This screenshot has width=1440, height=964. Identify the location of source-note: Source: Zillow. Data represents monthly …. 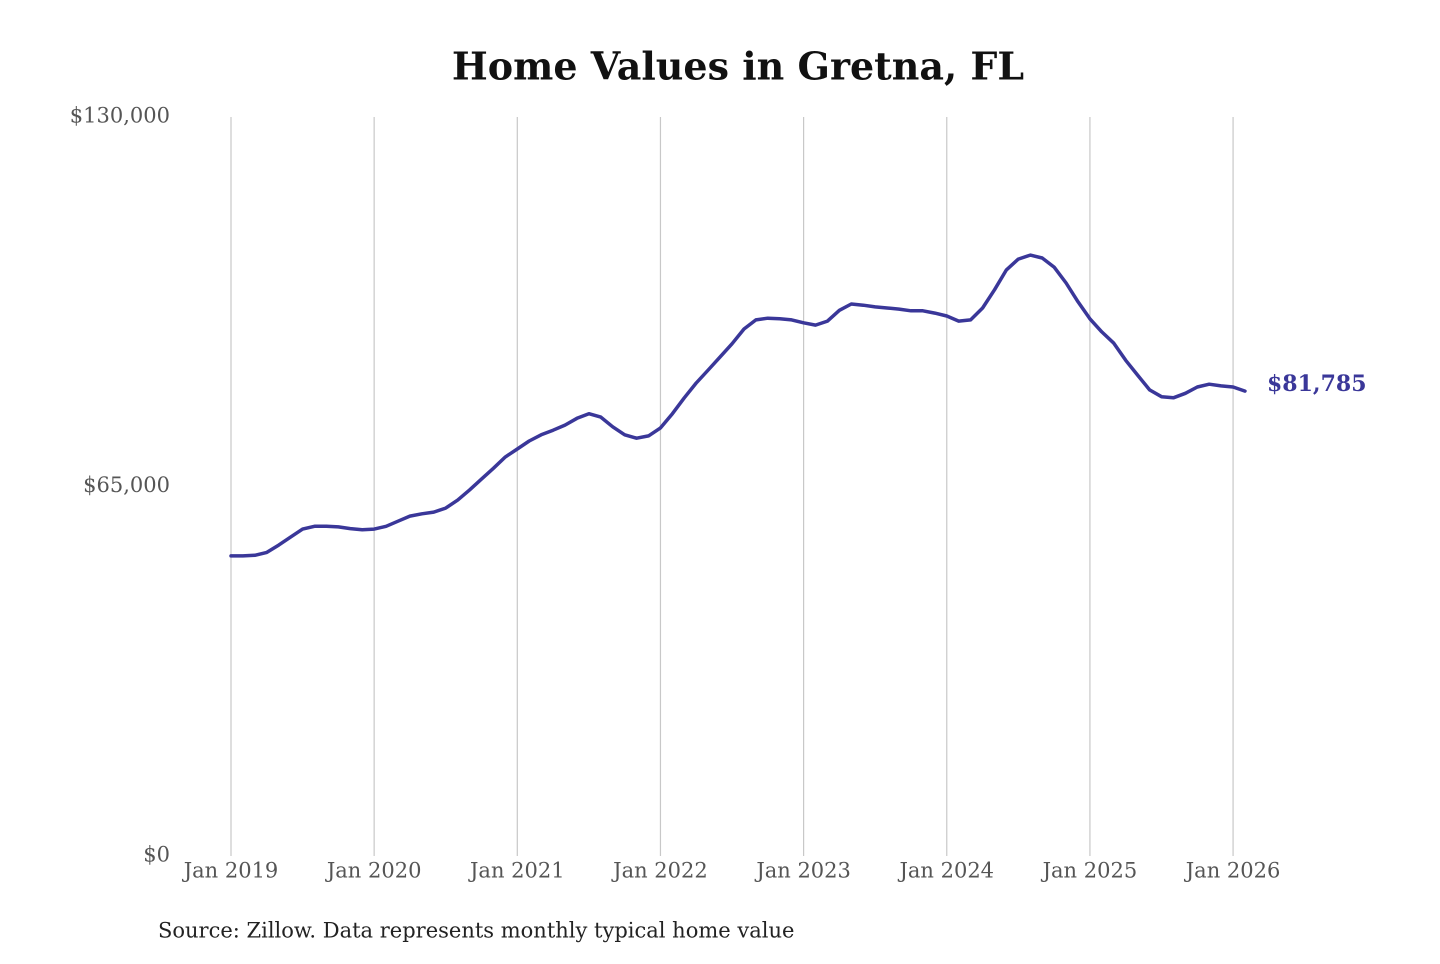
(476, 931).